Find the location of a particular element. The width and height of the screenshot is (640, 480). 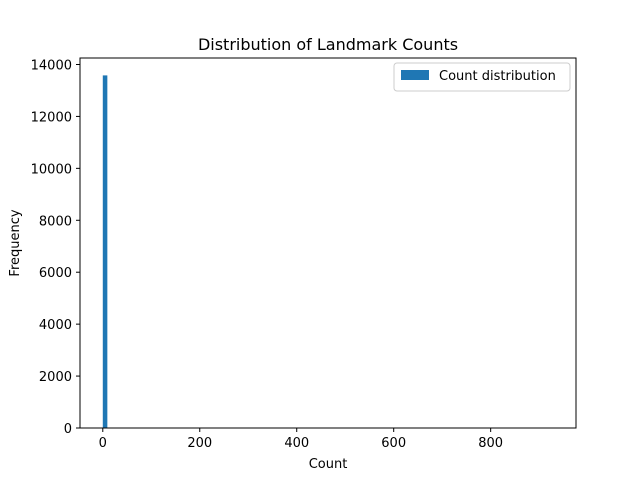

bars-layer is located at coordinates (105, 252).